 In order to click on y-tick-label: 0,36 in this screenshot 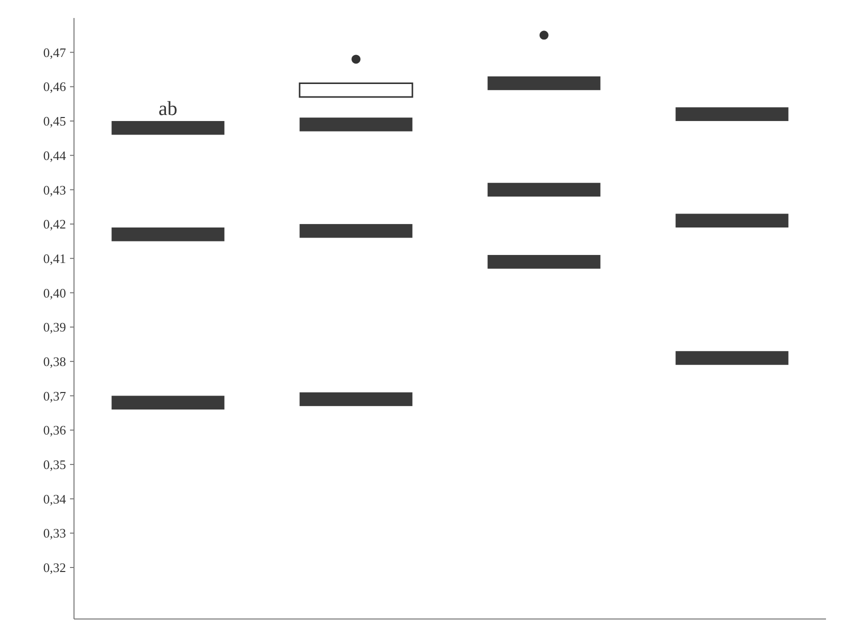, I will do `click(54, 430)`.